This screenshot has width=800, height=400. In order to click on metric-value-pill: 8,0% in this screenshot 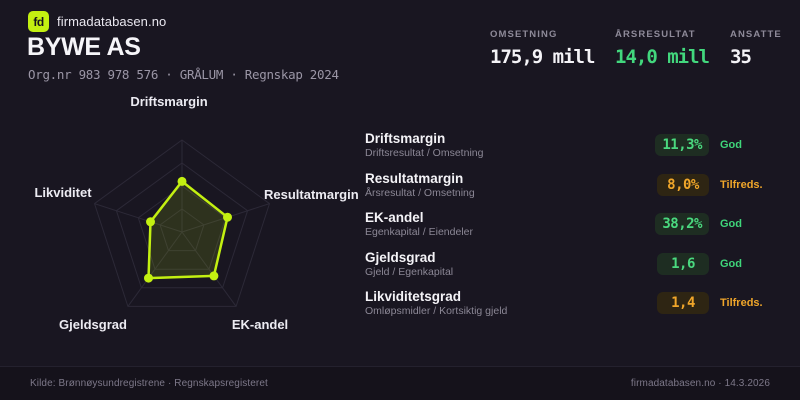, I will do `click(683, 184)`.